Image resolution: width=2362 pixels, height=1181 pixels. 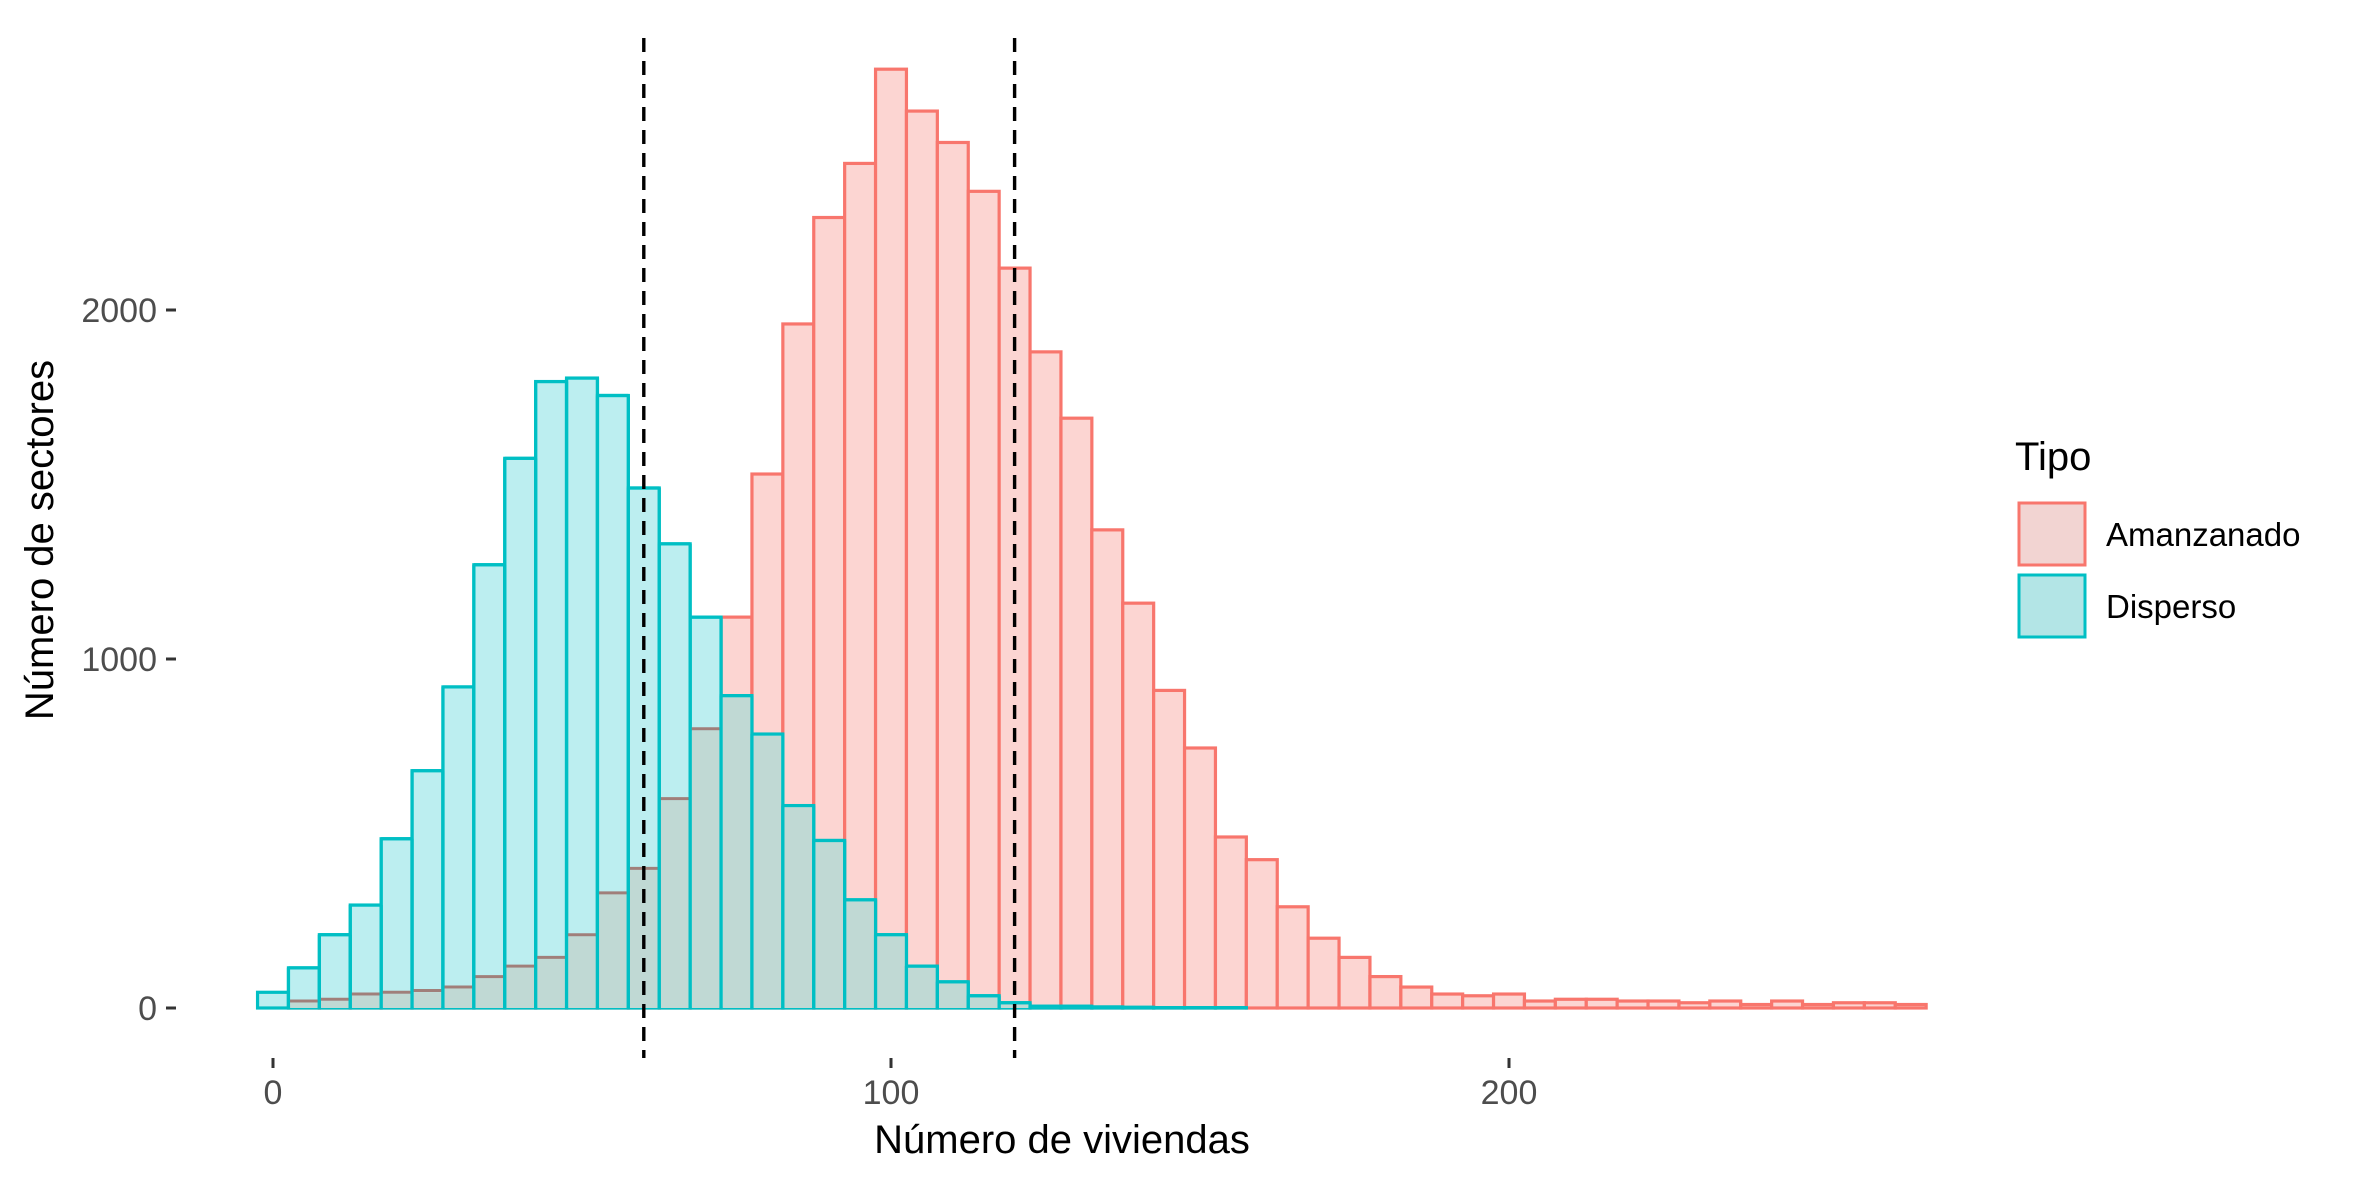 I want to click on x-axis-title: Número de viviendas, so click(x=1062, y=1140).